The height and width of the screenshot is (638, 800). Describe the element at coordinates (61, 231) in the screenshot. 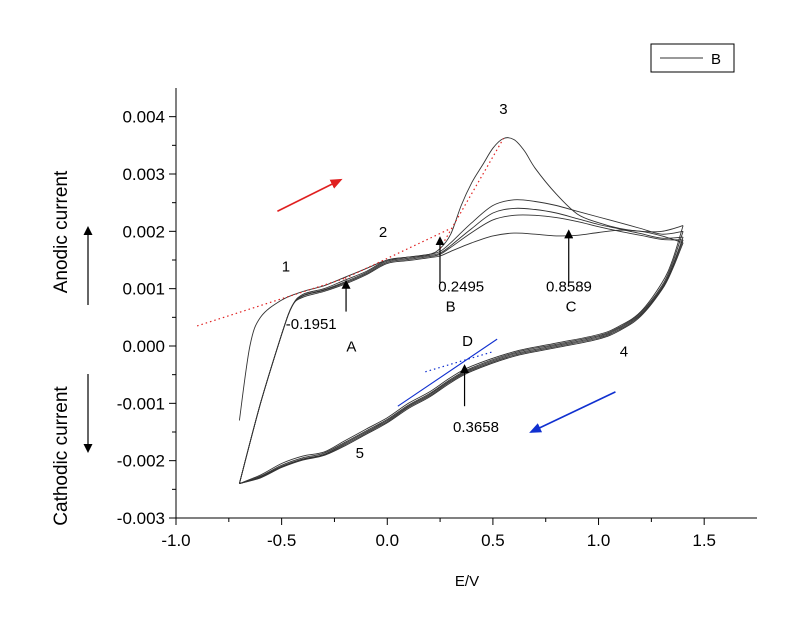

I see `y-axis-title-anodic: Anodic current` at that location.